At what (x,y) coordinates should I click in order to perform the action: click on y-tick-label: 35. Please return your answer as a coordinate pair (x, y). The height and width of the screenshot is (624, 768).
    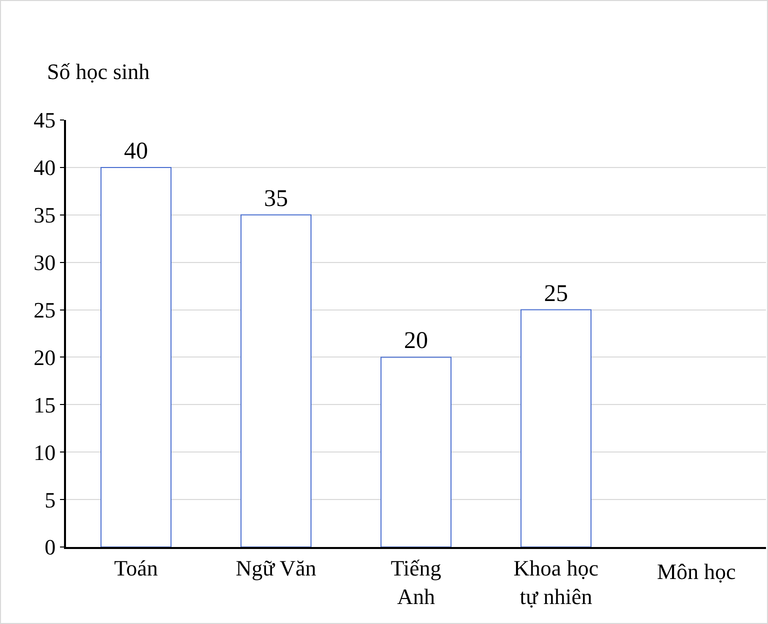
    Looking at the image, I should click on (45, 215).